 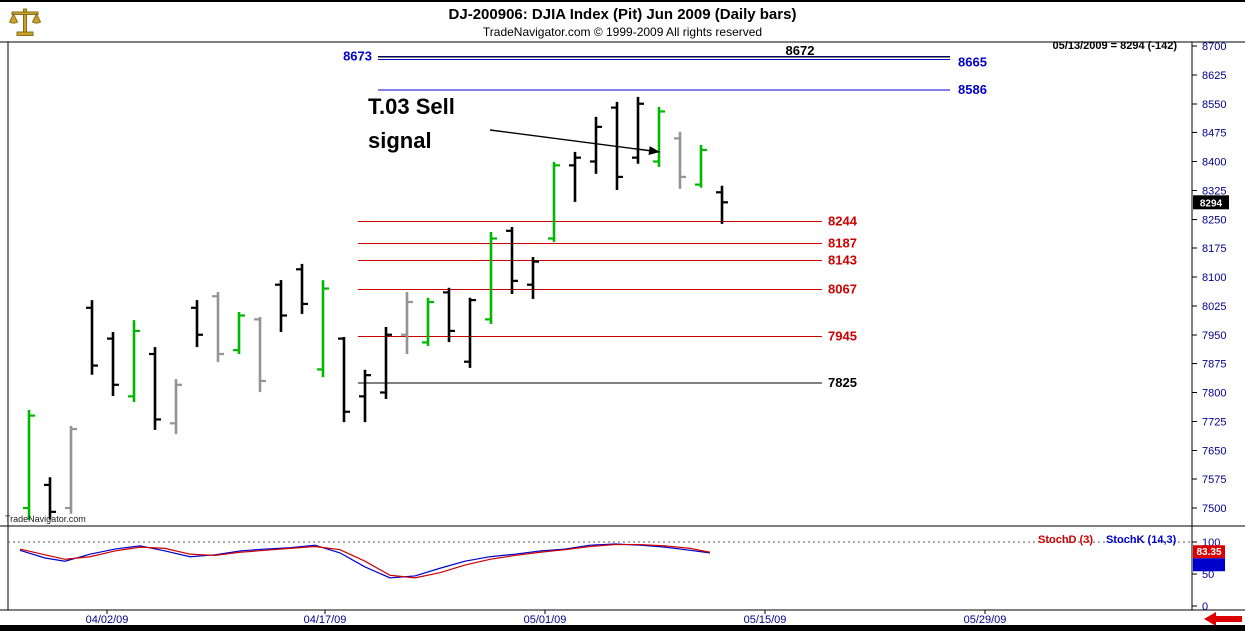 What do you see at coordinates (1214, 220) in the screenshot?
I see `price-axis-label: 8250` at bounding box center [1214, 220].